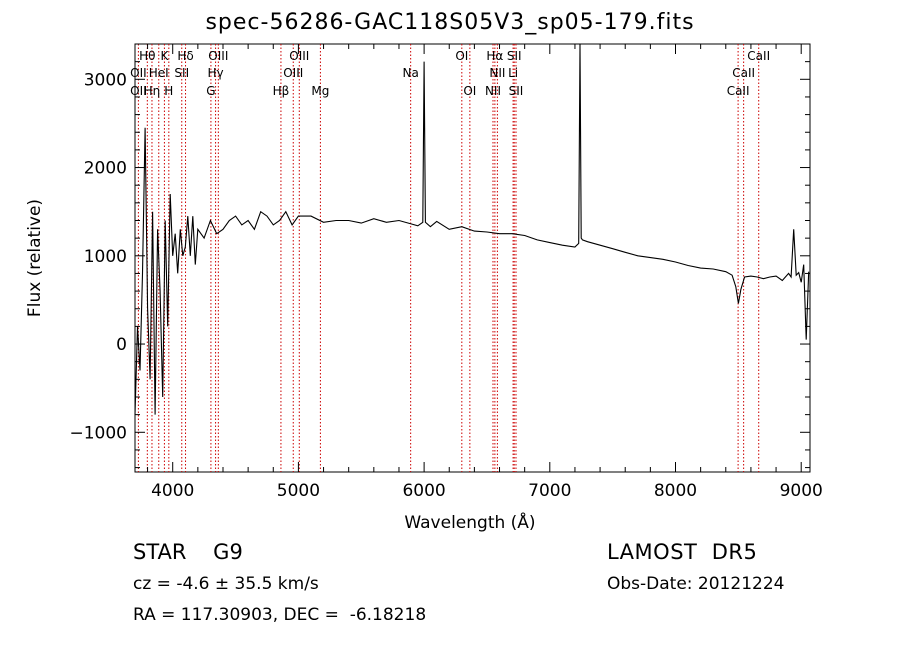  What do you see at coordinates (105, 257) in the screenshot?
I see `y-tick-label: 1000` at bounding box center [105, 257].